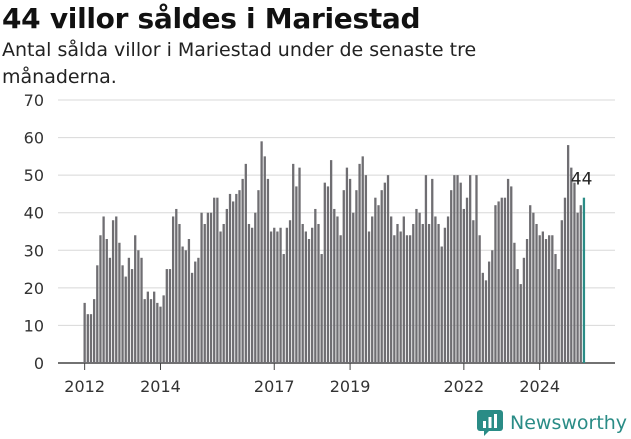 The image size is (631, 439). I want to click on x-axis: 2012 2014 2017 2019 2022 2024, so click(312, 379).